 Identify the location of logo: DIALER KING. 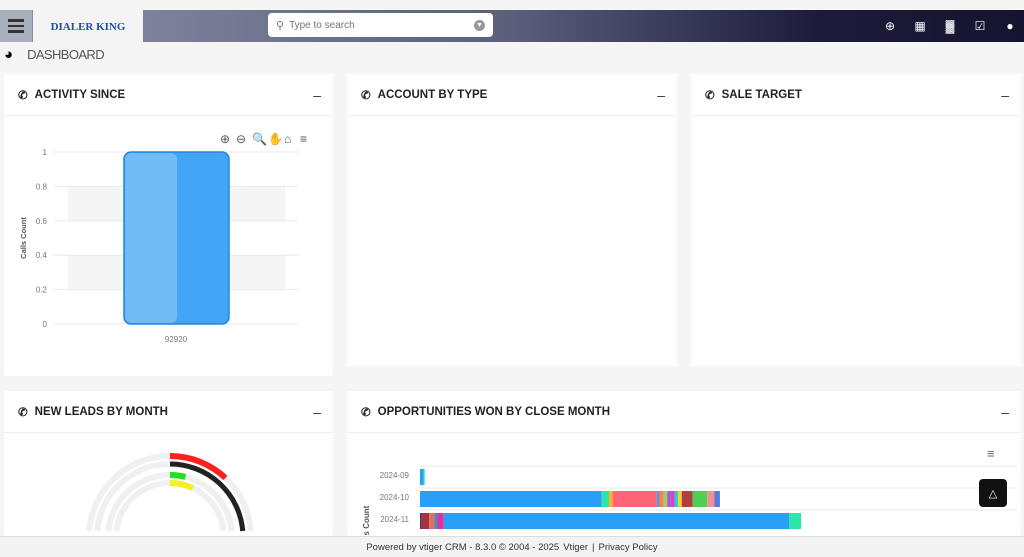
(88, 26).